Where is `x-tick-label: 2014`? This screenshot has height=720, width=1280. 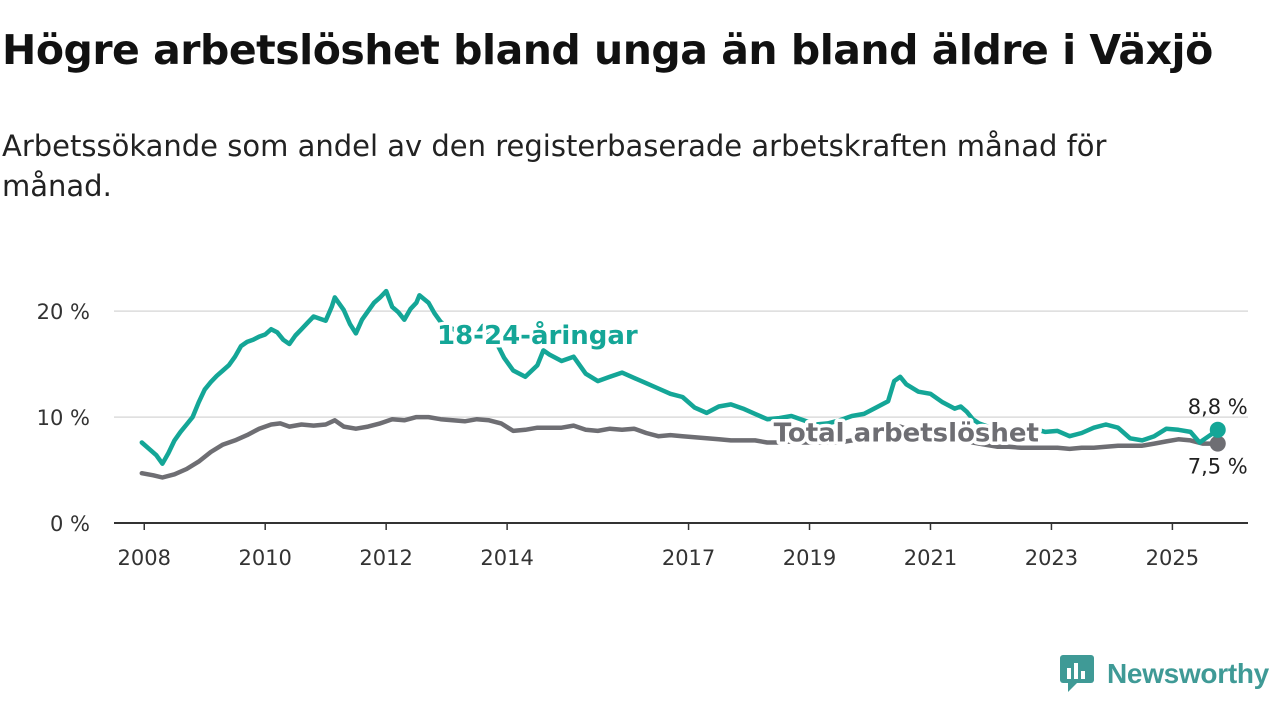
x-tick-label: 2014 is located at coordinates (506, 558).